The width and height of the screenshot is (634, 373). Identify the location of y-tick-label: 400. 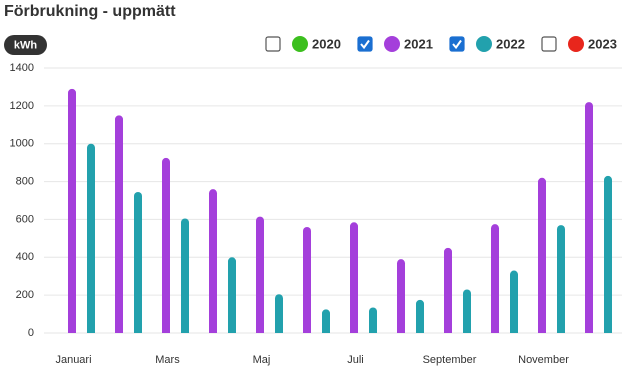
(25, 257).